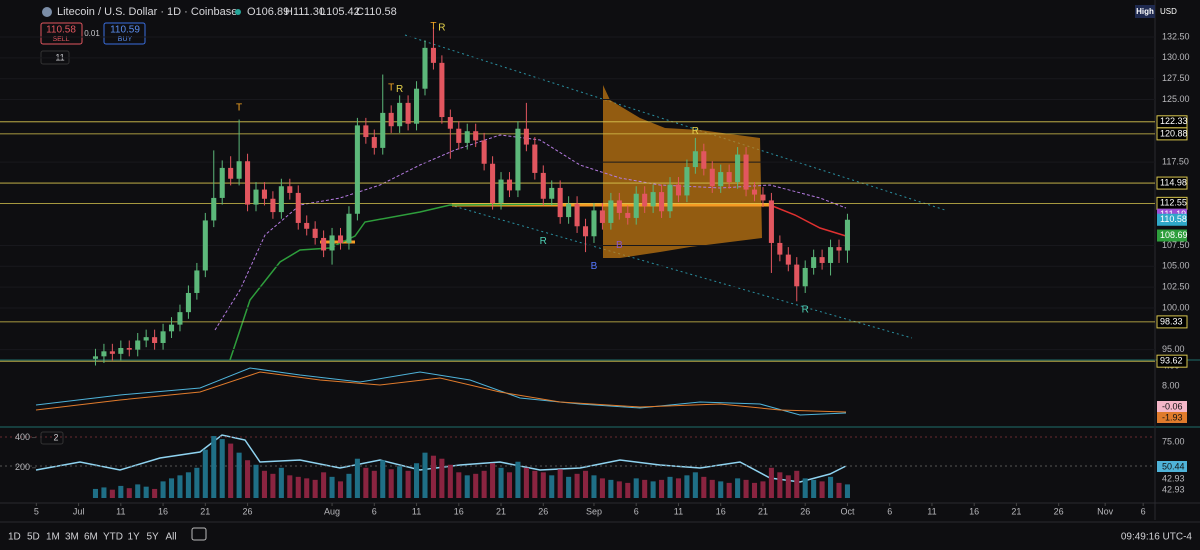 This screenshot has height=550, width=1200. I want to click on high-button, so click(1145, 11).